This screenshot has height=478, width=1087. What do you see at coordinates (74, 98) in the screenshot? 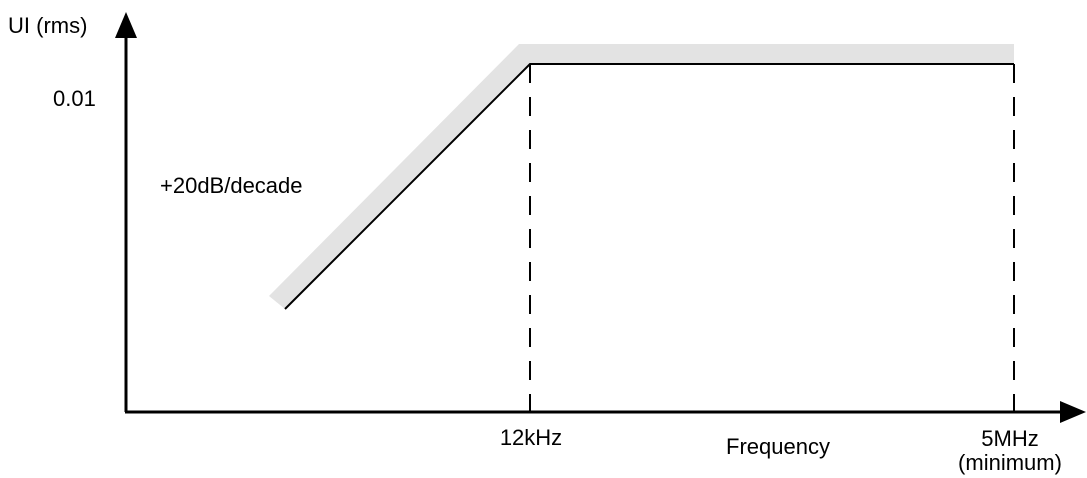
I see `y-tick-label: 0.01` at bounding box center [74, 98].